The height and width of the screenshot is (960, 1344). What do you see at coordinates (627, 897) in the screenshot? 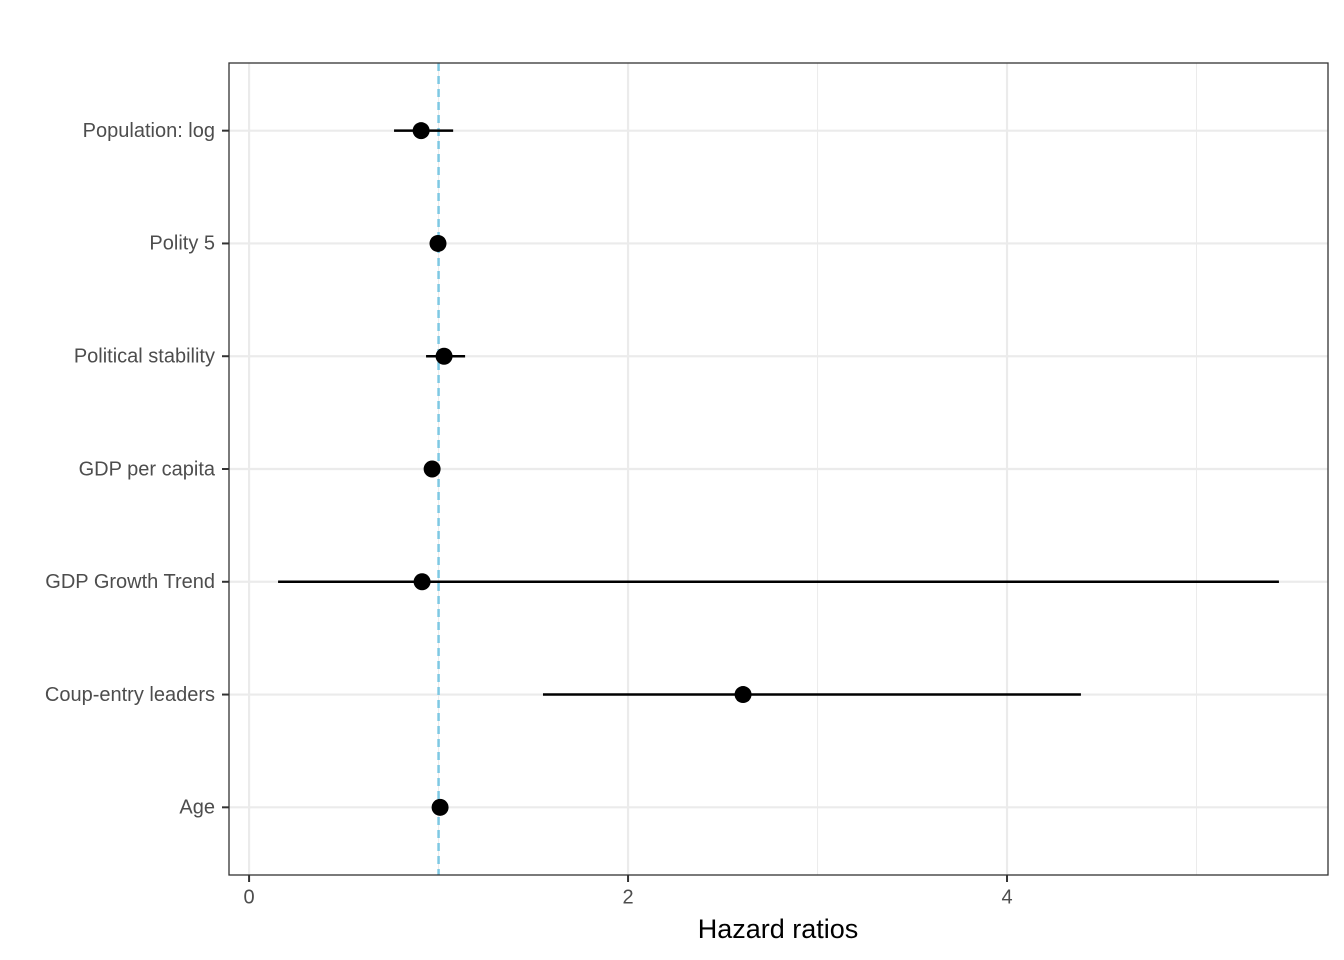
I see `x-tick-label: 2` at bounding box center [627, 897].